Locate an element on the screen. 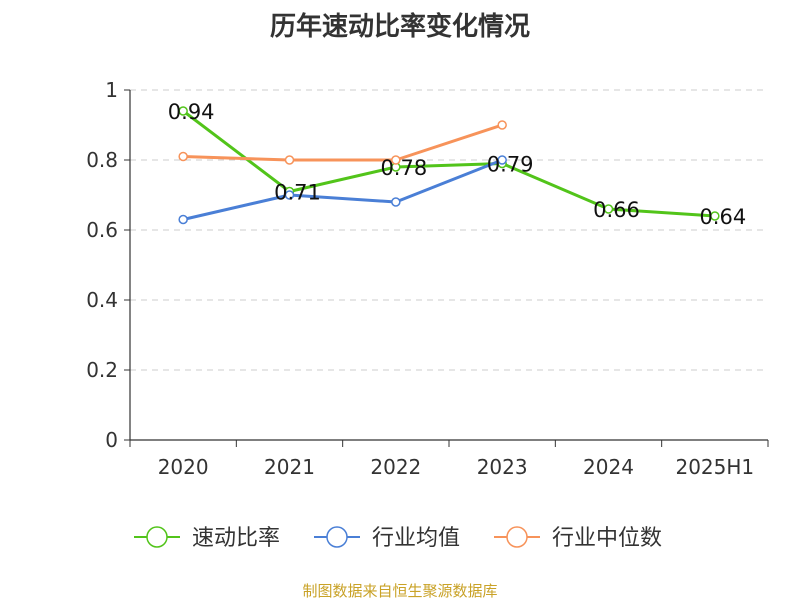 The image size is (800, 601). data-label: 0.78 is located at coordinates (403, 168).